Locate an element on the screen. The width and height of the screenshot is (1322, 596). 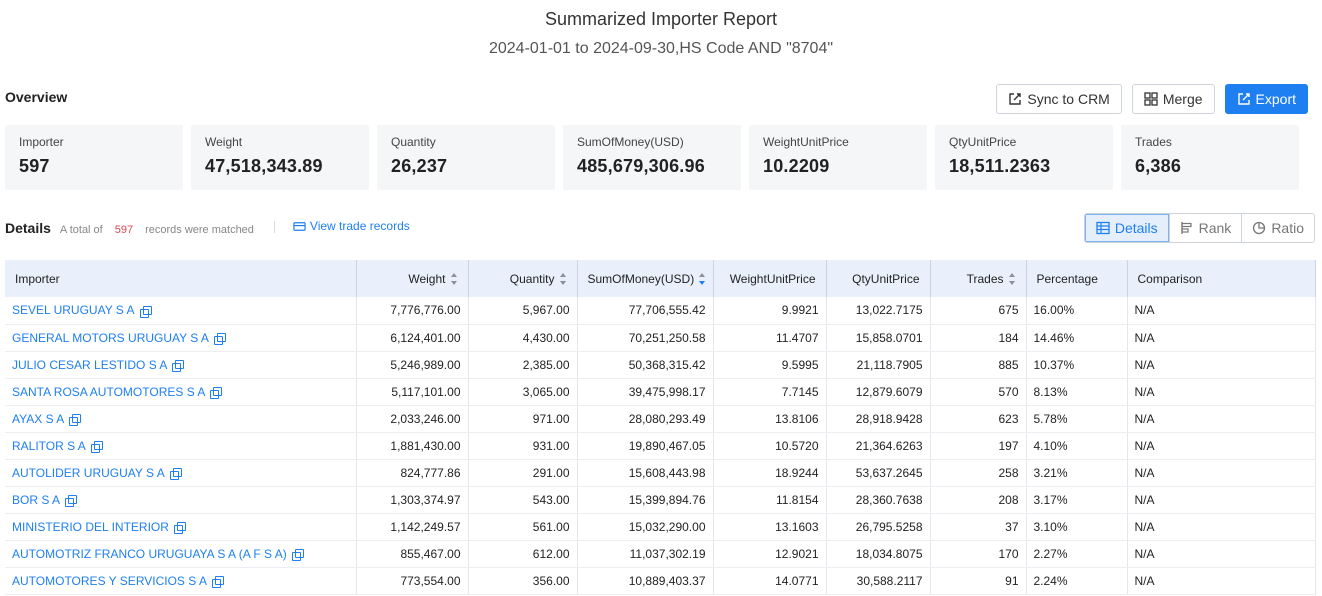
cell-importer: RALITOR S A is located at coordinates (181, 446).